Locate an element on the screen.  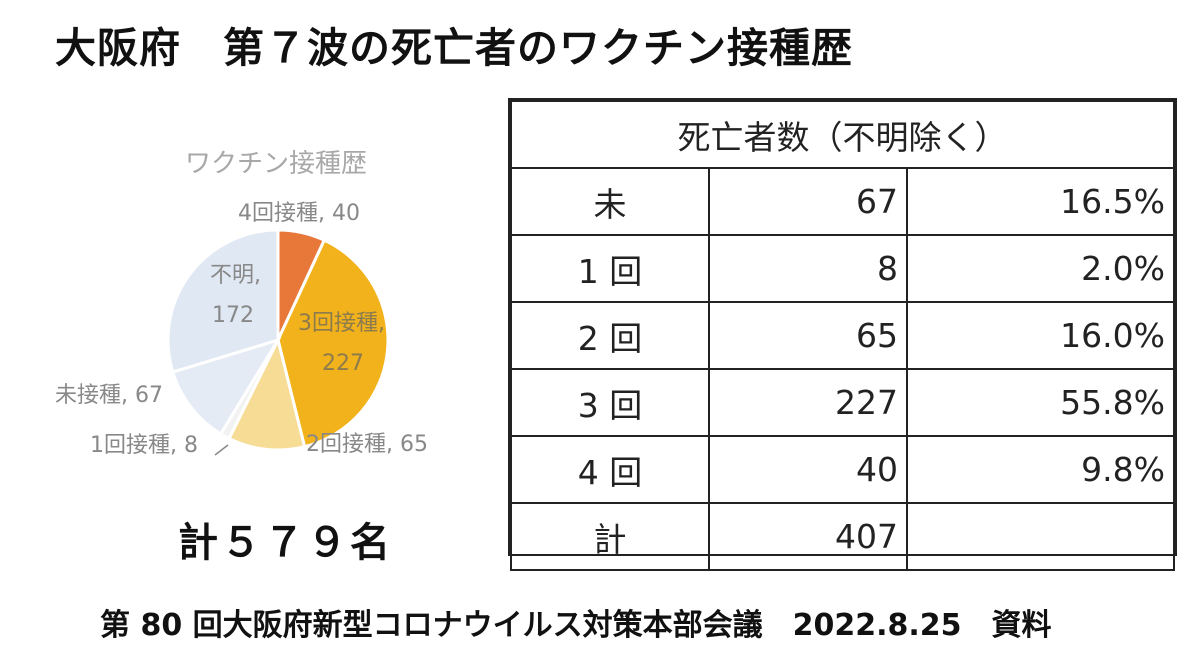
table-header: 死亡者数（不明除く） is located at coordinates (842, 134).